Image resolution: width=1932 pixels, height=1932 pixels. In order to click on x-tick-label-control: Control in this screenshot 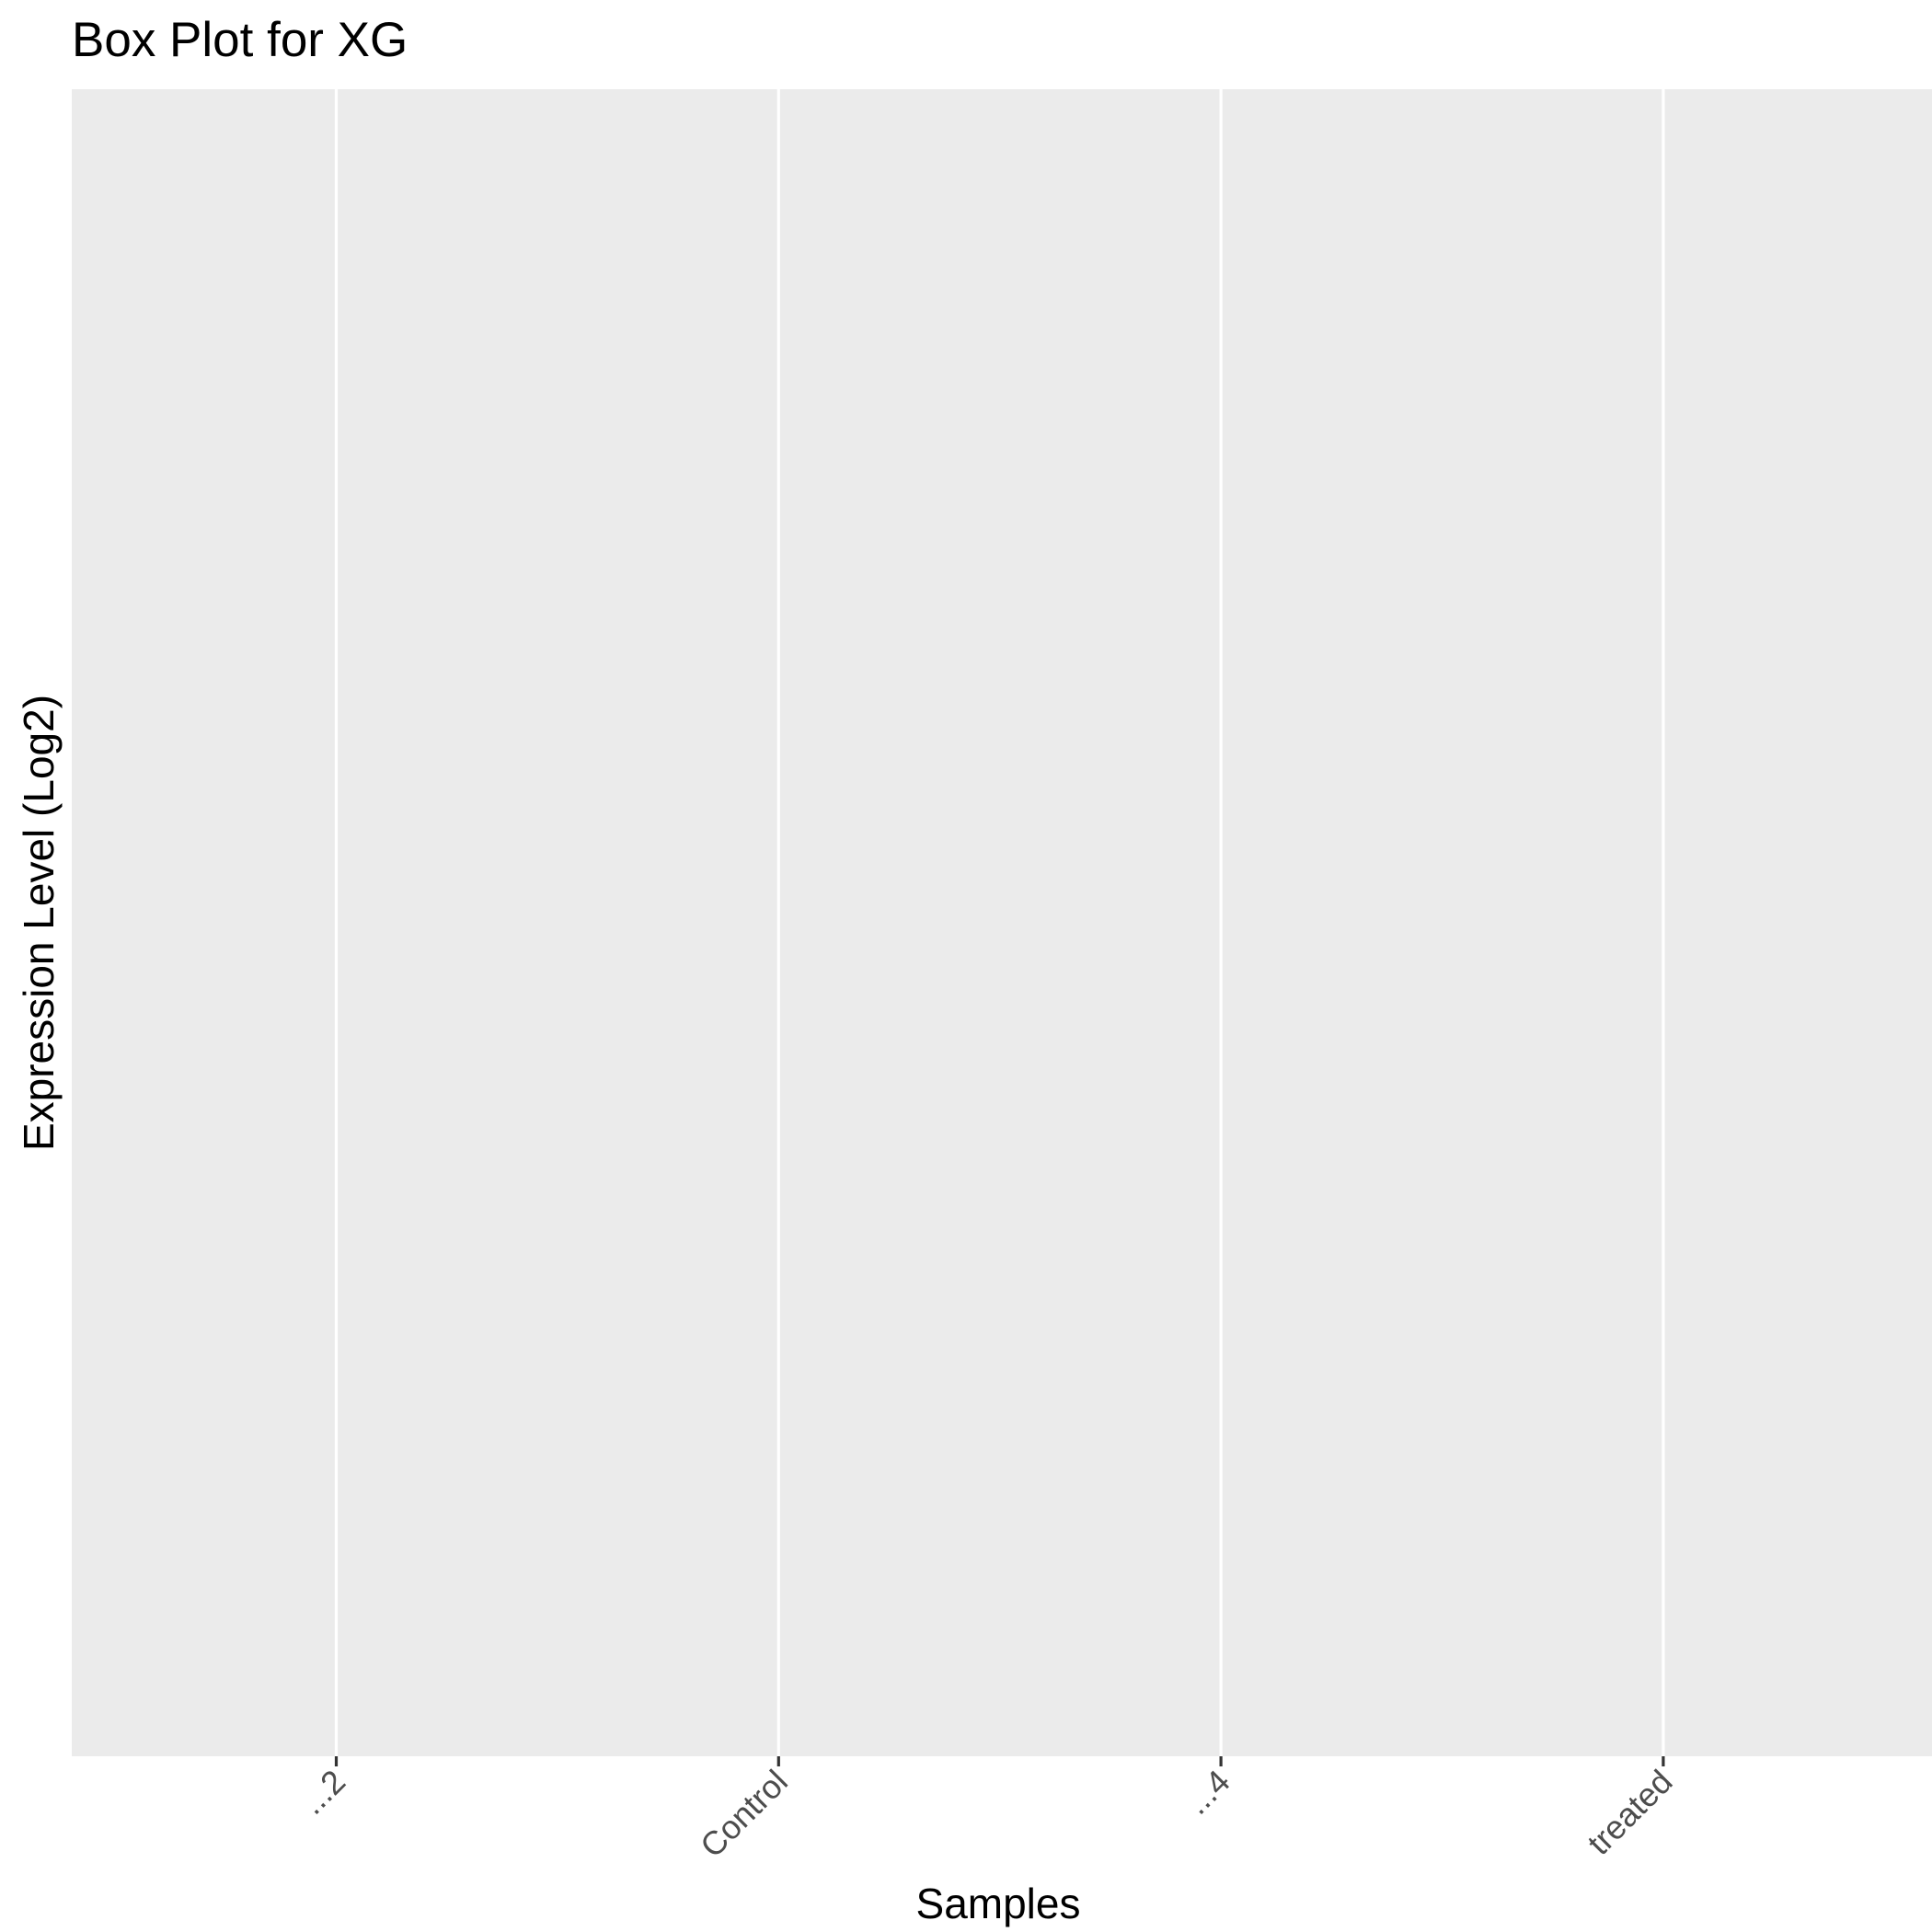, I will do `click(744, 1814)`.